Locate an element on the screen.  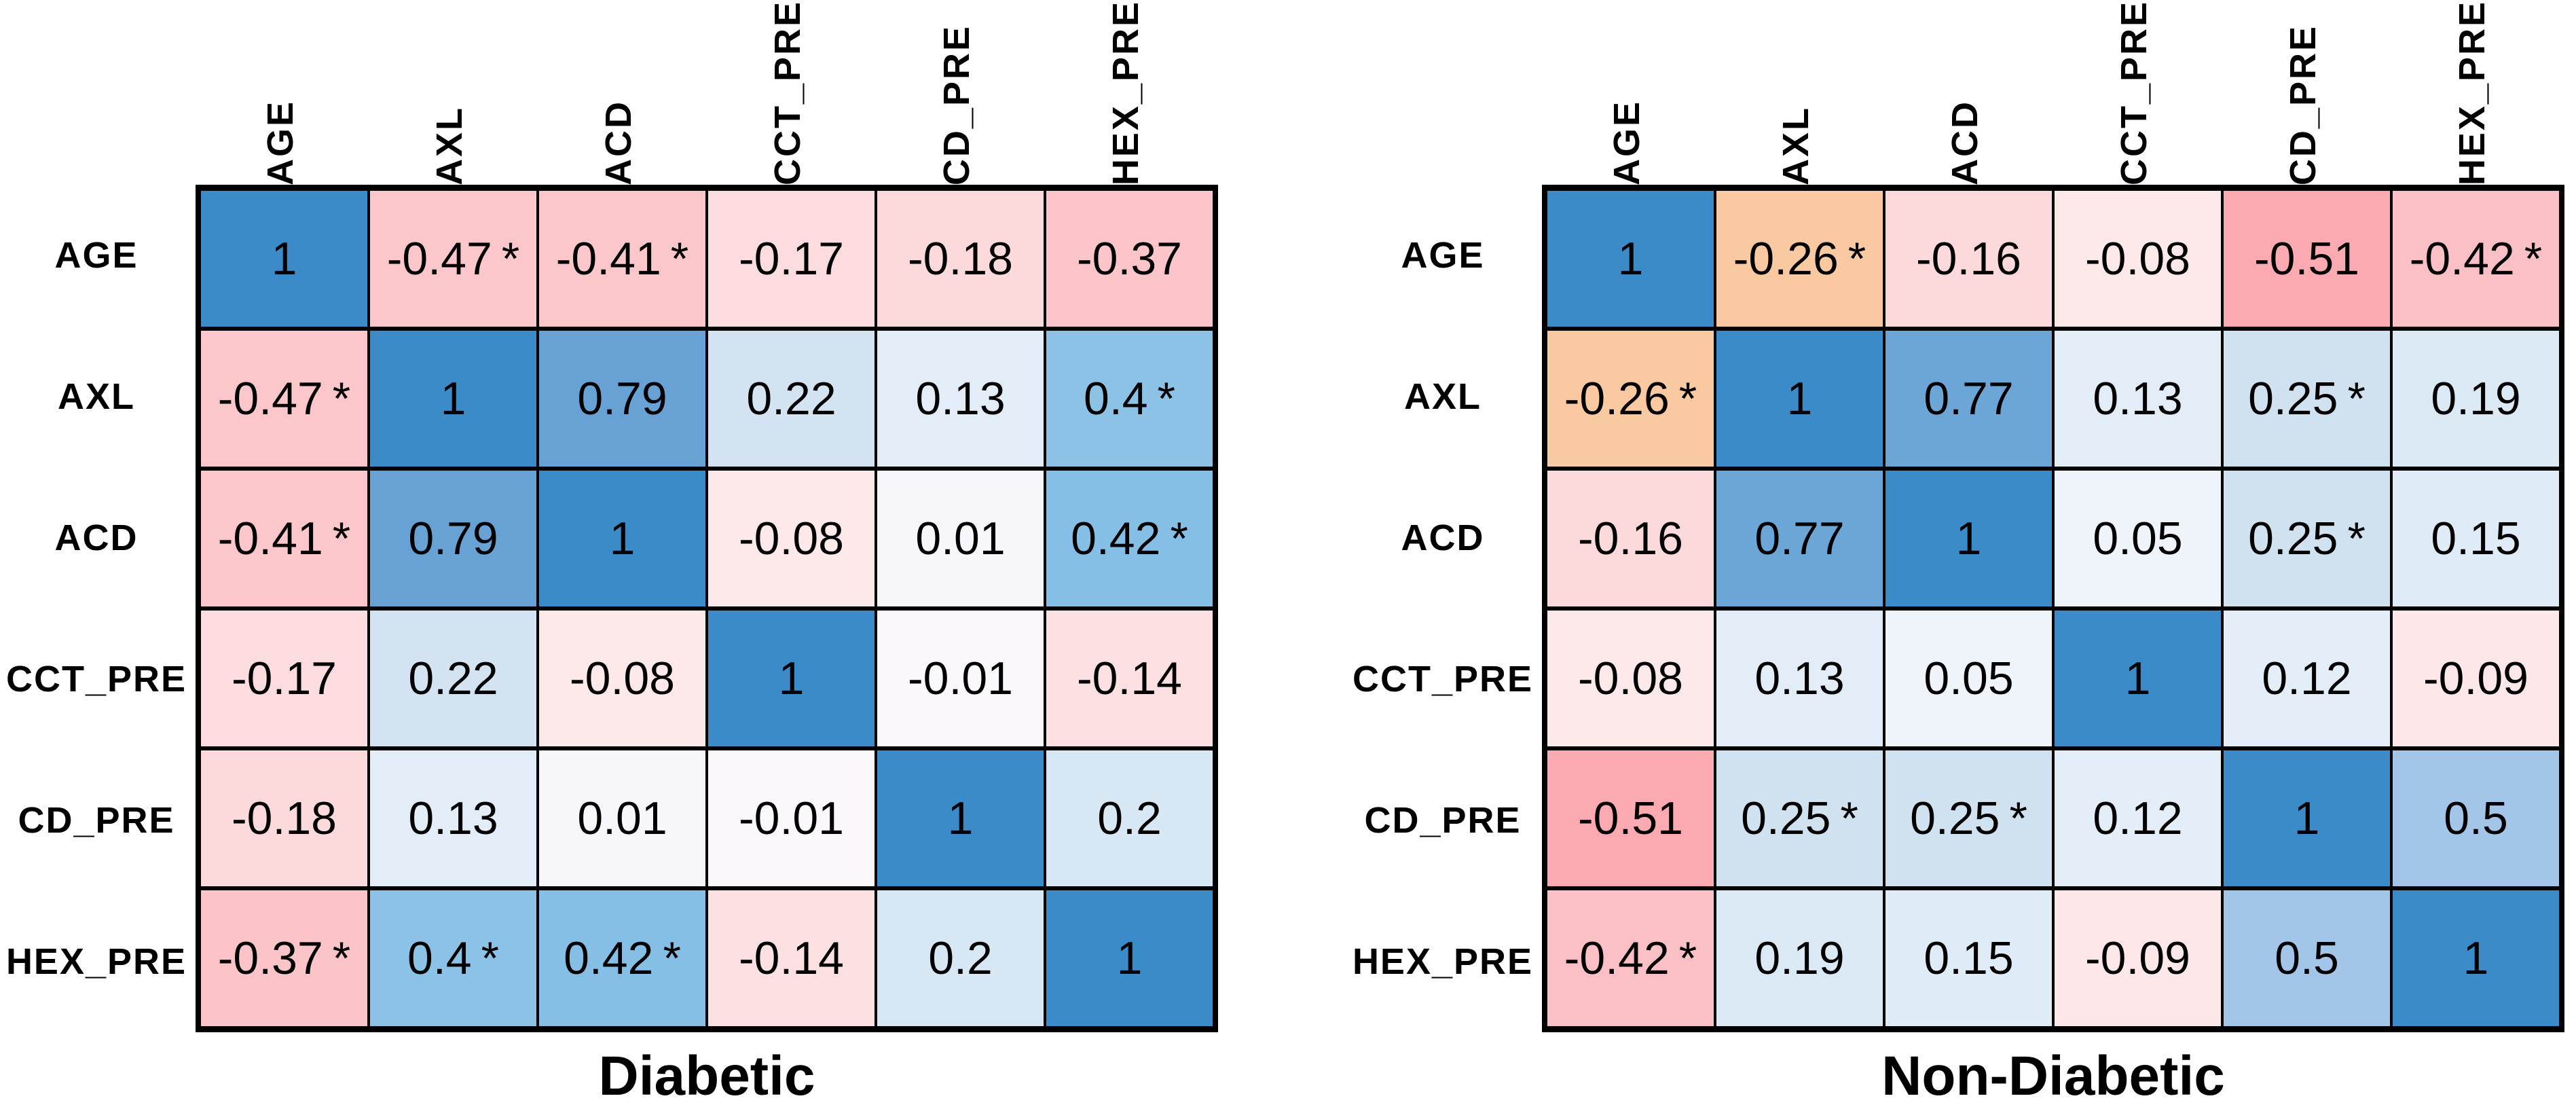
panel-title: Diabetic is located at coordinates (706, 1076).